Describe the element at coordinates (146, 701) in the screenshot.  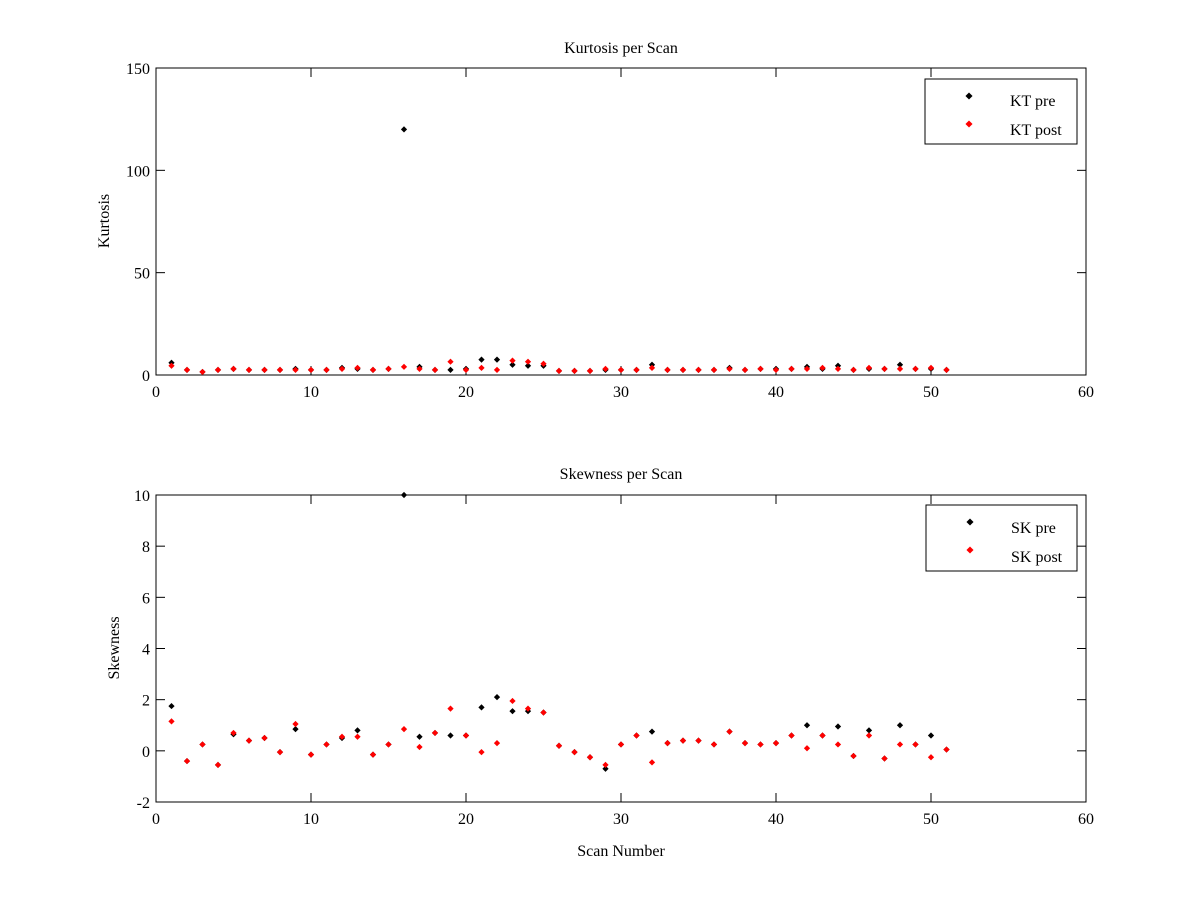
I see `skewness-y-tick-label: 2` at that location.